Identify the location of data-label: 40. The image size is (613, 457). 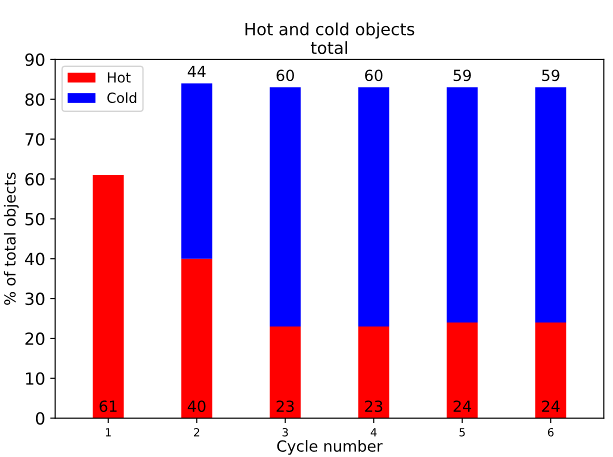
(197, 406).